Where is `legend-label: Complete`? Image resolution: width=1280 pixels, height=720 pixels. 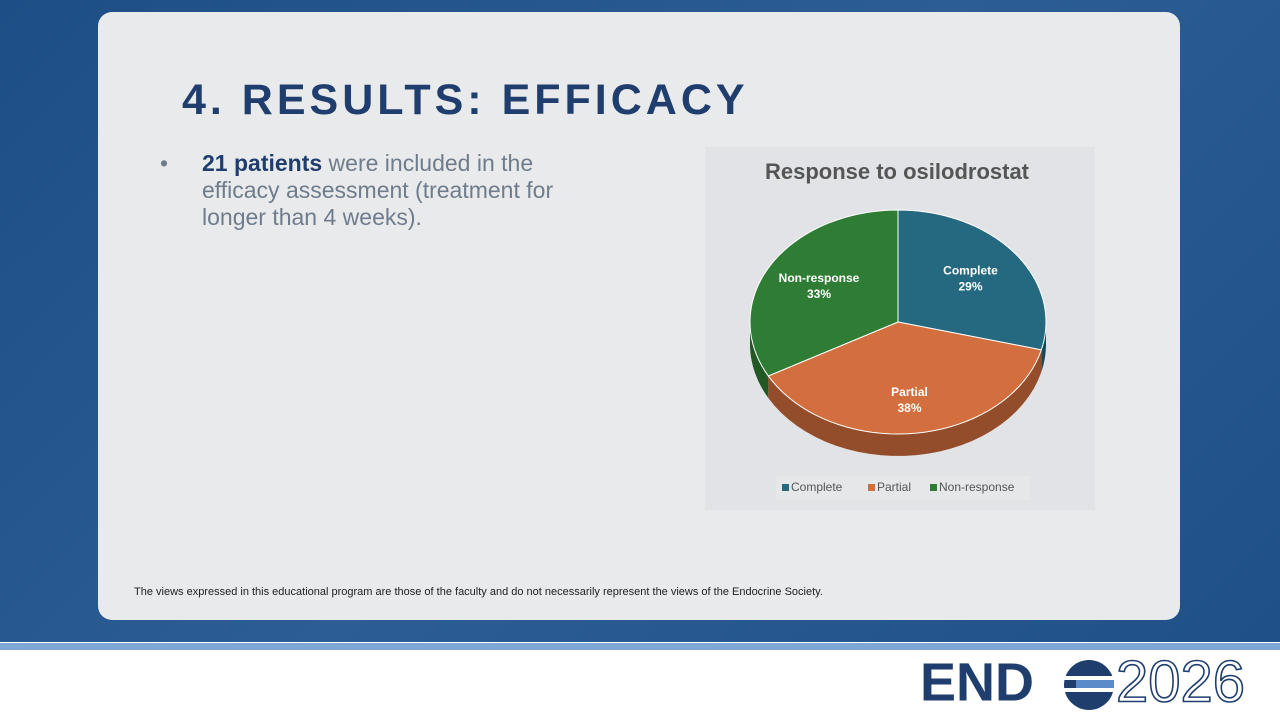
legend-label: Complete is located at coordinates (817, 487).